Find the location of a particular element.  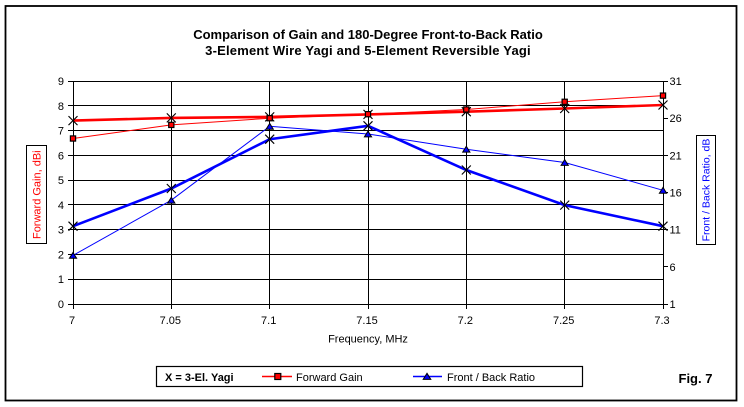

svg-text: 21 is located at coordinates (676, 156).